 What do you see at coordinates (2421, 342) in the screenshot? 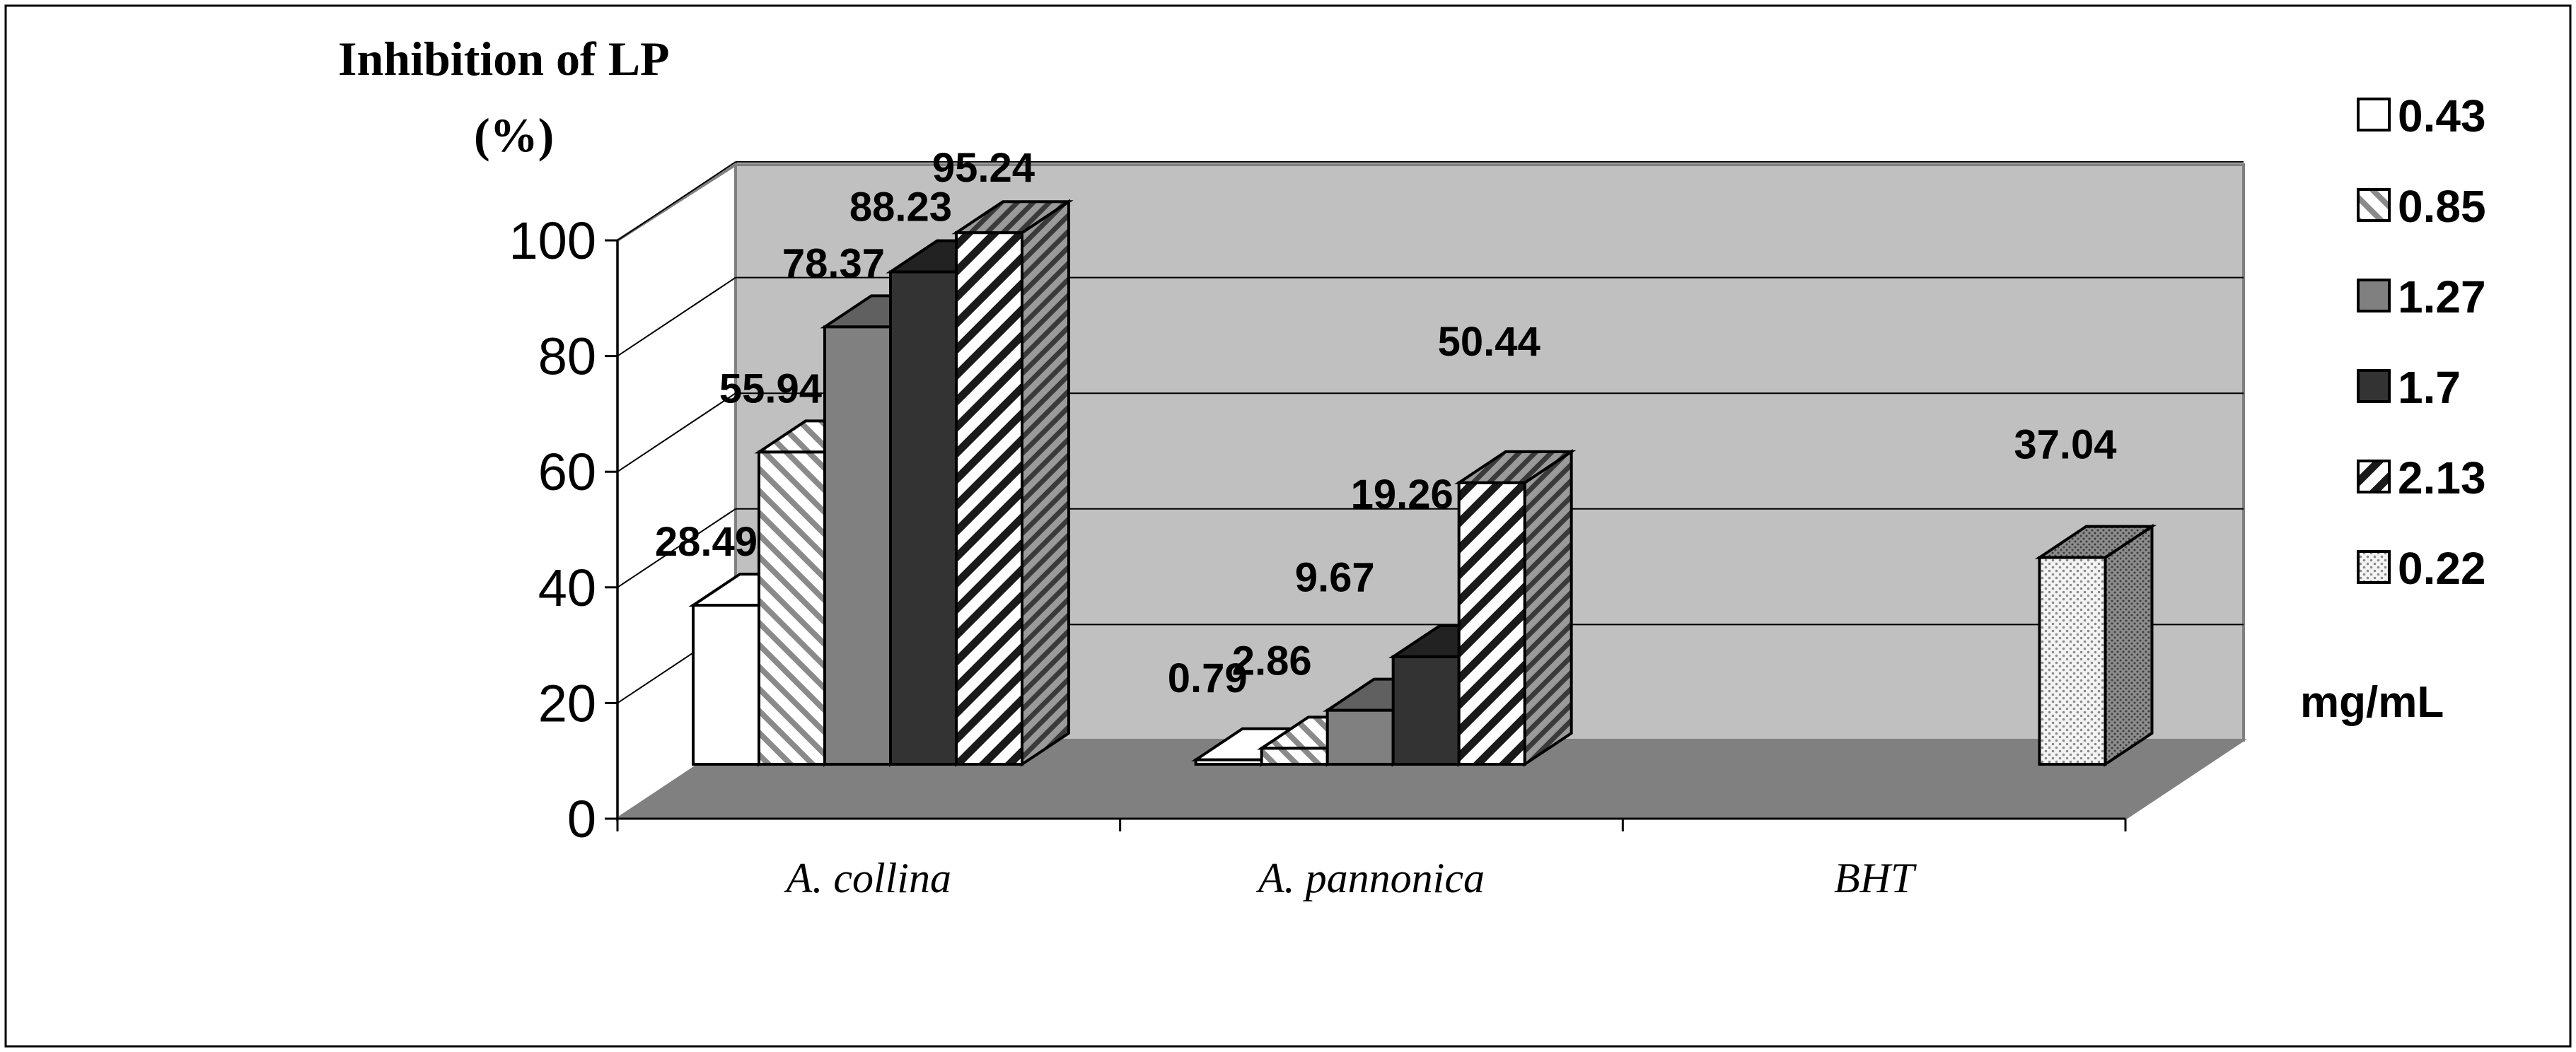
I see `legend: 0.43 0.85 1.27 1.7 2.13 0.22` at bounding box center [2421, 342].